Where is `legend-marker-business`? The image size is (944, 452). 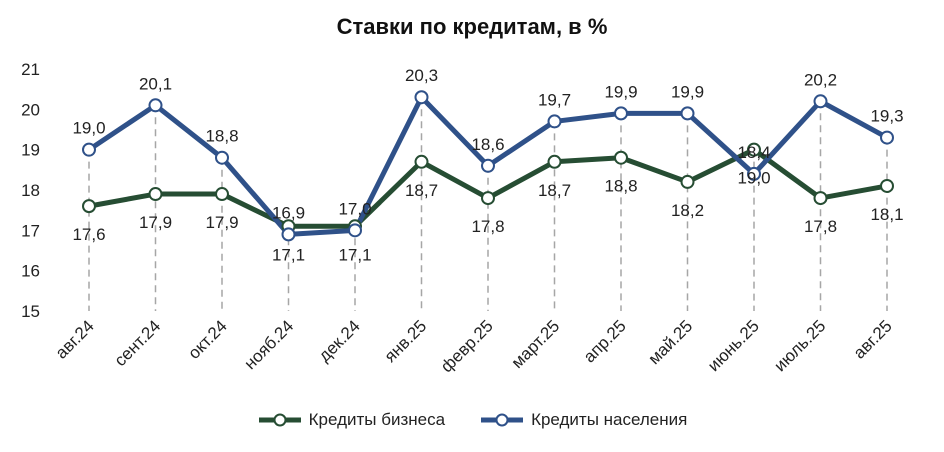
legend-marker-business is located at coordinates (279, 420).